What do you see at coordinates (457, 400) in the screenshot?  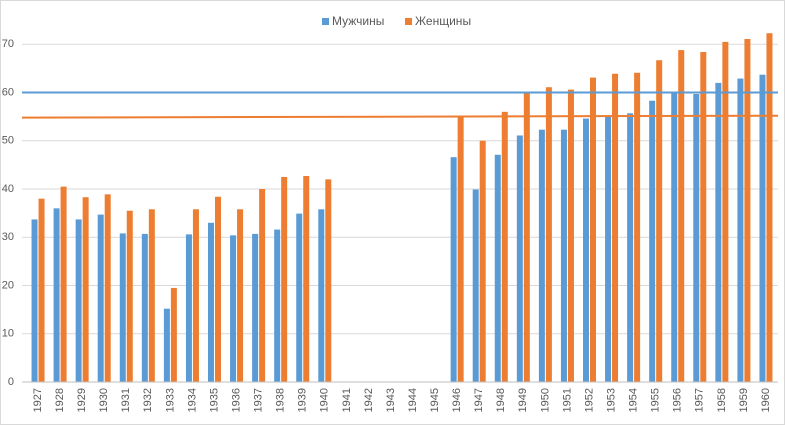 I see `x-tick-label: 1946` at bounding box center [457, 400].